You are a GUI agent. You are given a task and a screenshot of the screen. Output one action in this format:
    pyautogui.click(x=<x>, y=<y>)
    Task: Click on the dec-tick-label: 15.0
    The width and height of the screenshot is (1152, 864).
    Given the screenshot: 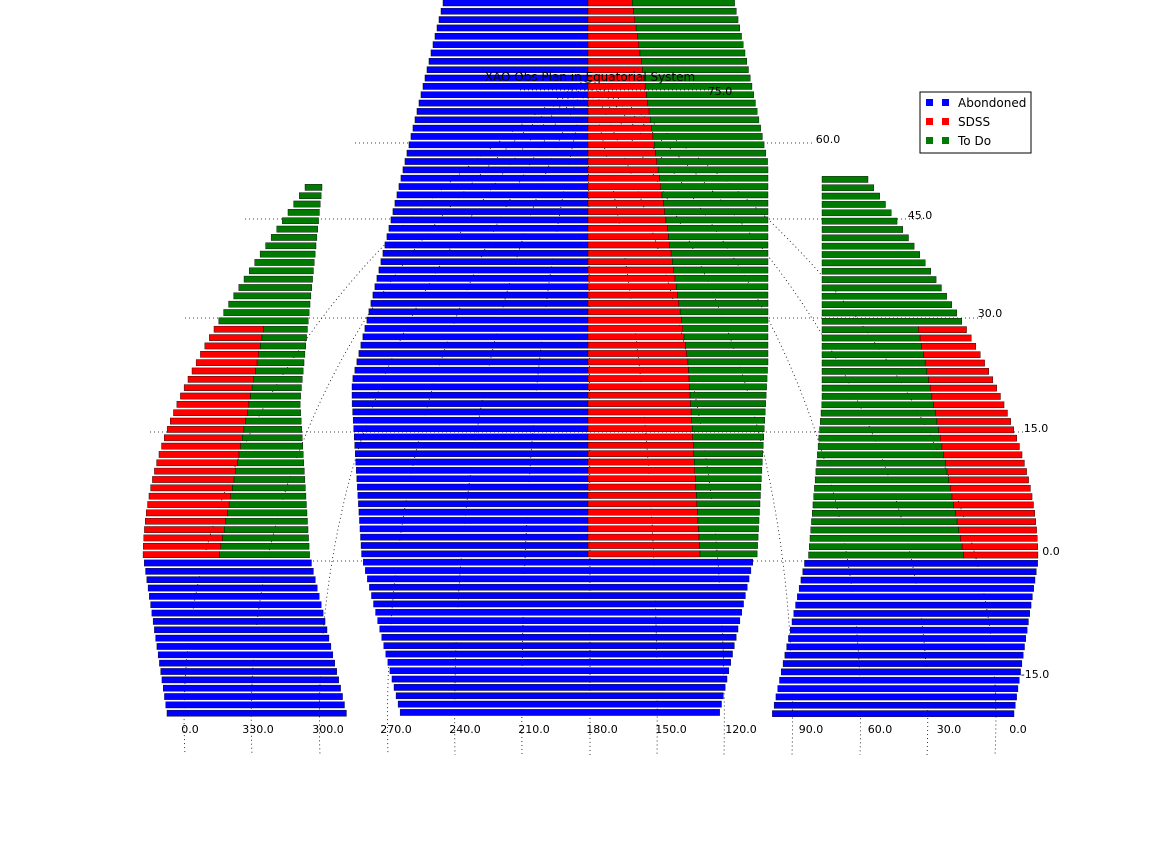 What is the action you would take?
    pyautogui.click(x=1036, y=428)
    